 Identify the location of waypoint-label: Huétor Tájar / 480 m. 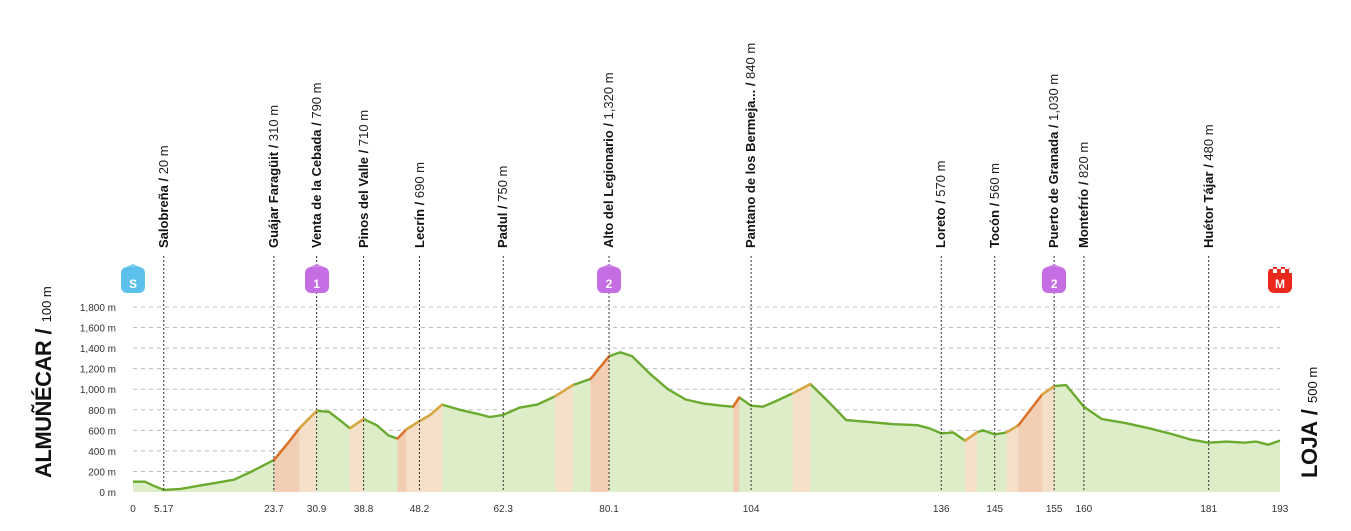
(1208, 186).